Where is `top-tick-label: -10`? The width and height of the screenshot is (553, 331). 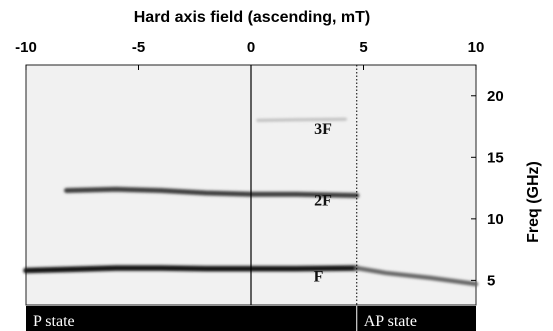
top-tick-label: -10 is located at coordinates (26, 47).